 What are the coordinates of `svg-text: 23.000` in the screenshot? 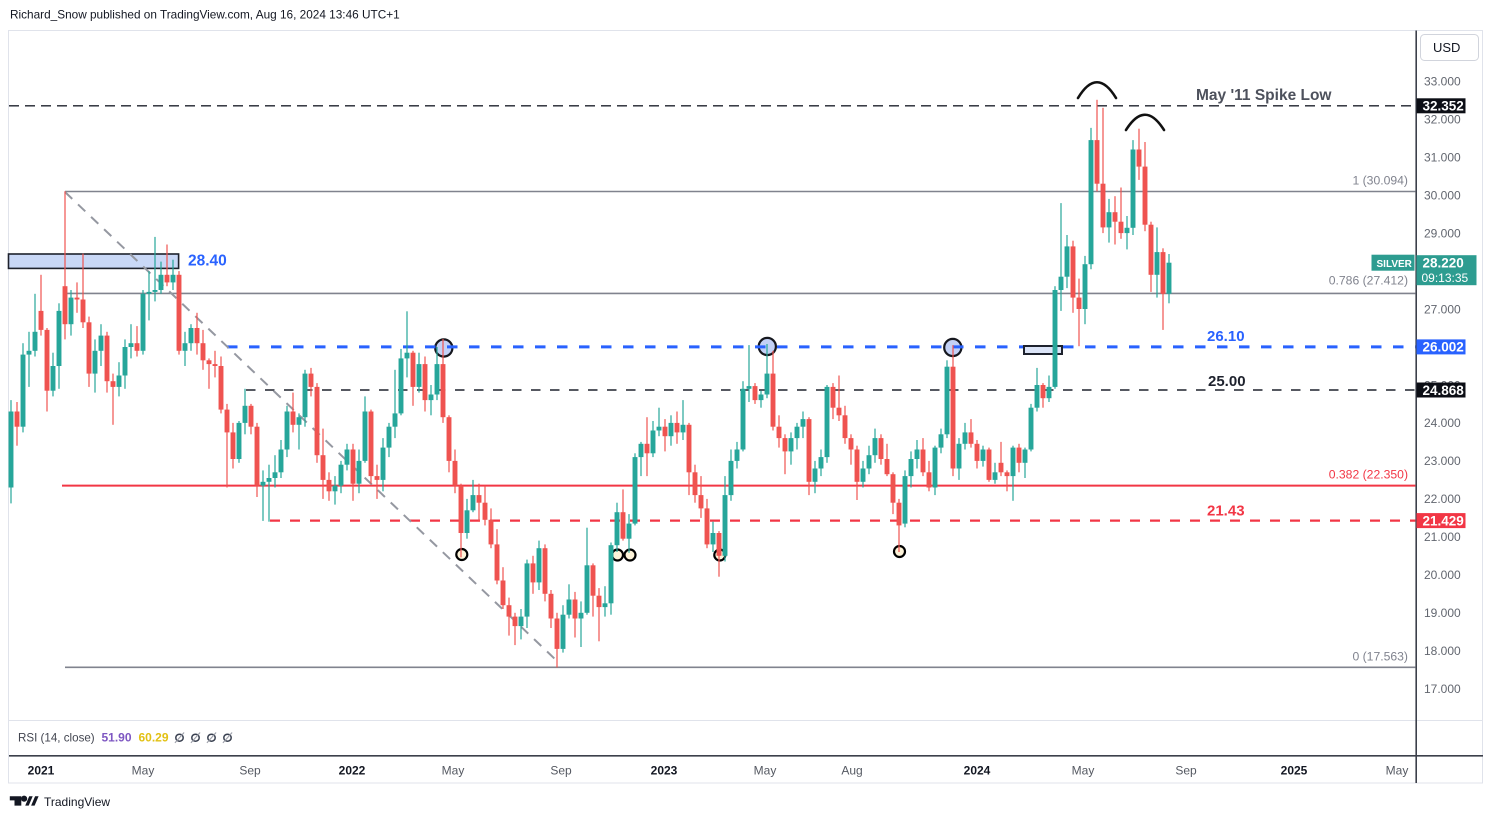 It's located at (1442, 461).